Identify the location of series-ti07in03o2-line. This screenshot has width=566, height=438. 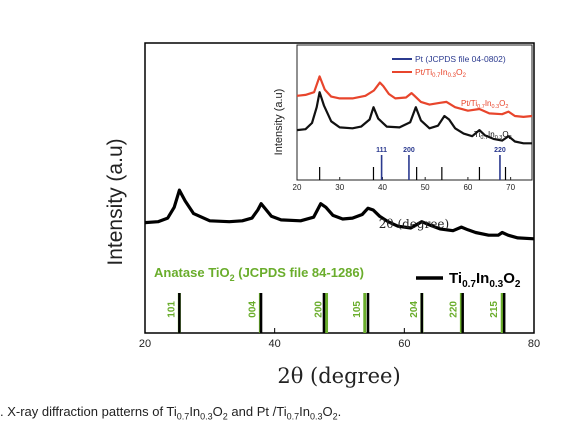
(339, 214).